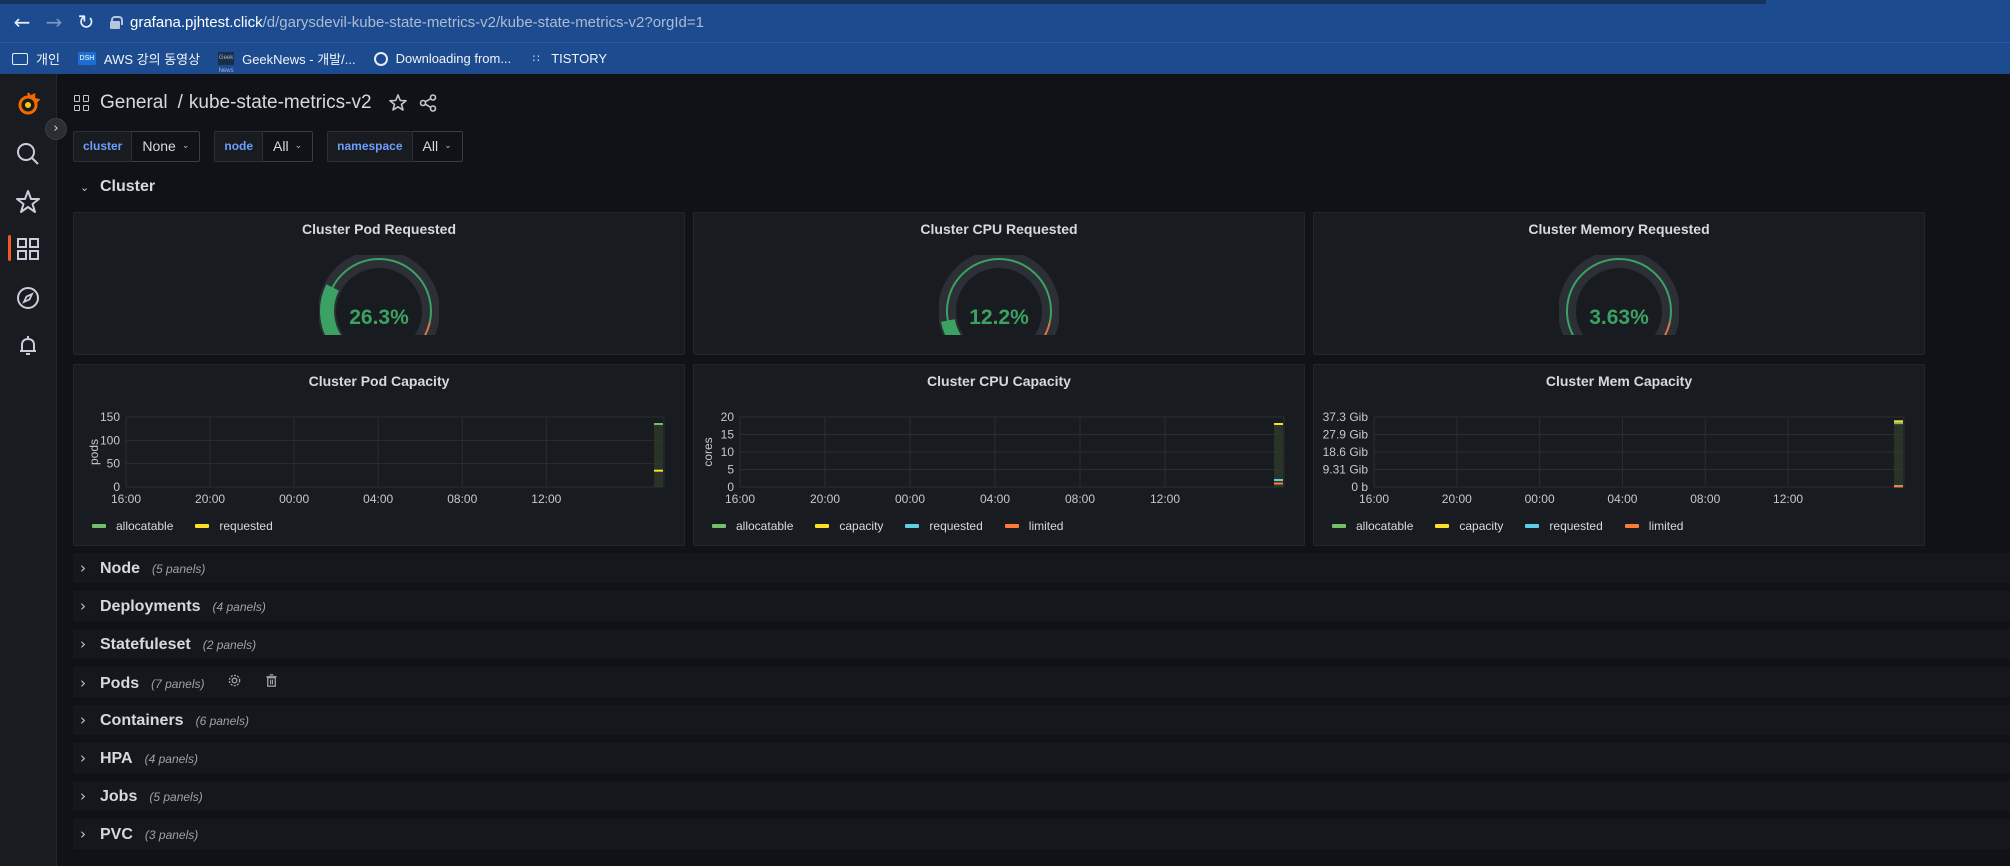  I want to click on tistory-icon: ∷, so click(536, 58).